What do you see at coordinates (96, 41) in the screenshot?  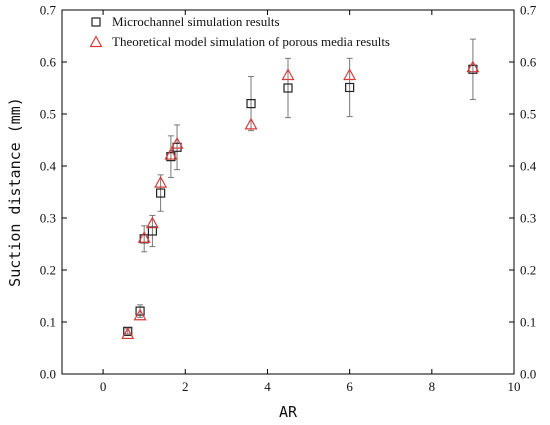 I see `legend-marker-triangle` at bounding box center [96, 41].